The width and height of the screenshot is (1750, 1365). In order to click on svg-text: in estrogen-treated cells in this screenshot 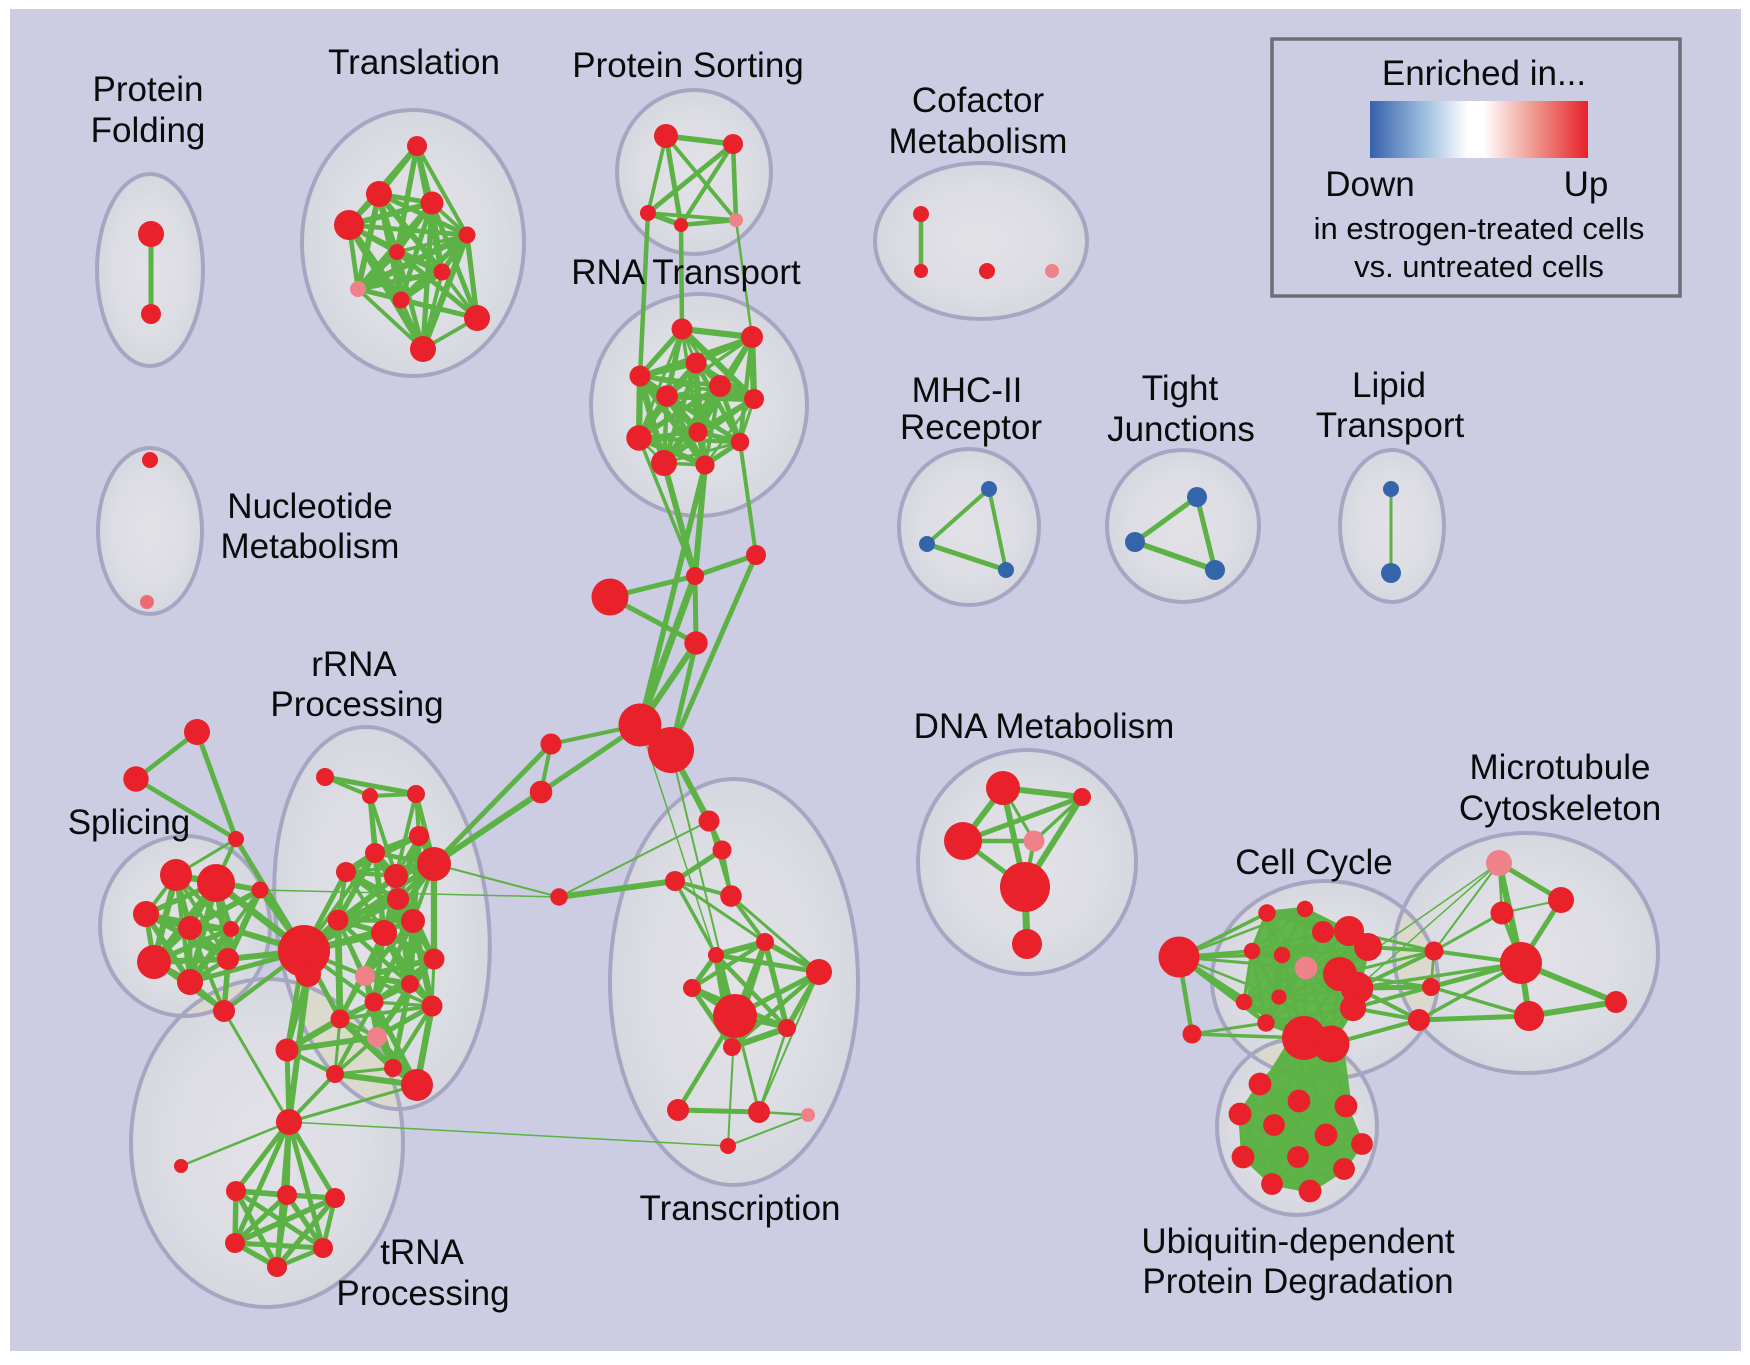, I will do `click(1479, 228)`.